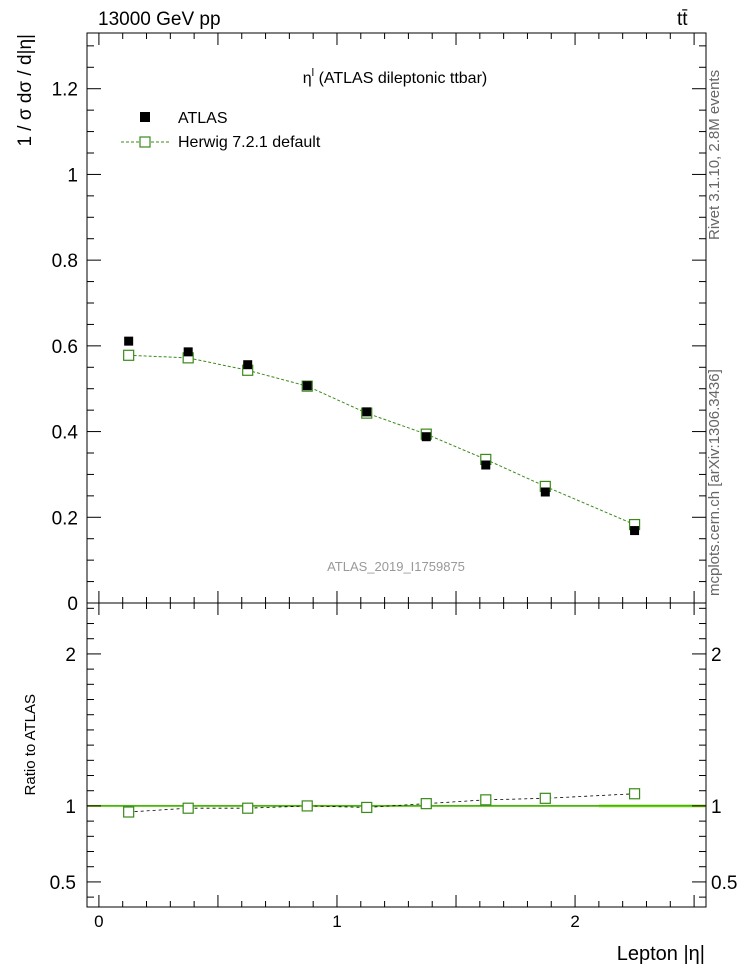 This screenshot has width=746, height=972. I want to click on ratio-y-tick-label-right: 1, so click(716, 807).